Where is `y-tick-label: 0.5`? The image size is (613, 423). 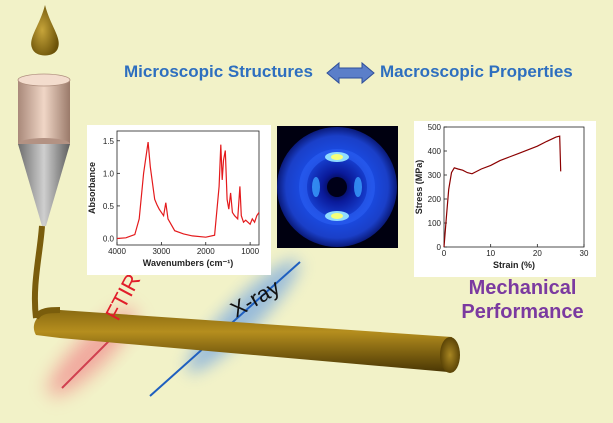
y-tick-label: 0.5 is located at coordinates (109, 206).